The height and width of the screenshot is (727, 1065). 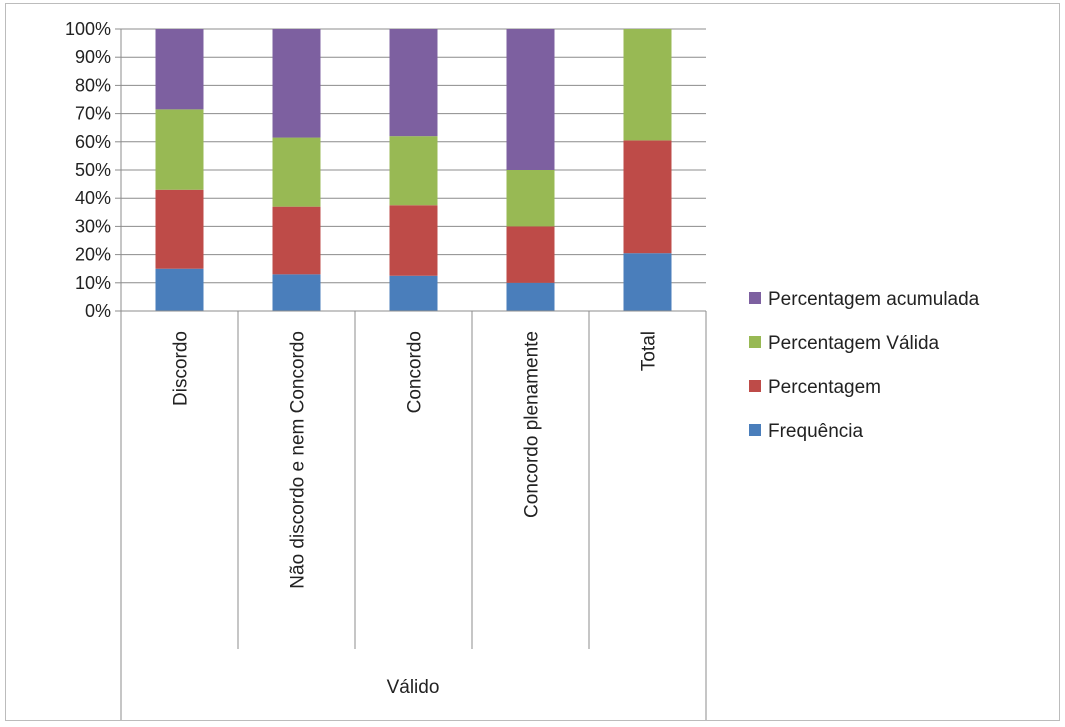 I want to click on legend-label: Percentagem acumulada, so click(x=874, y=299).